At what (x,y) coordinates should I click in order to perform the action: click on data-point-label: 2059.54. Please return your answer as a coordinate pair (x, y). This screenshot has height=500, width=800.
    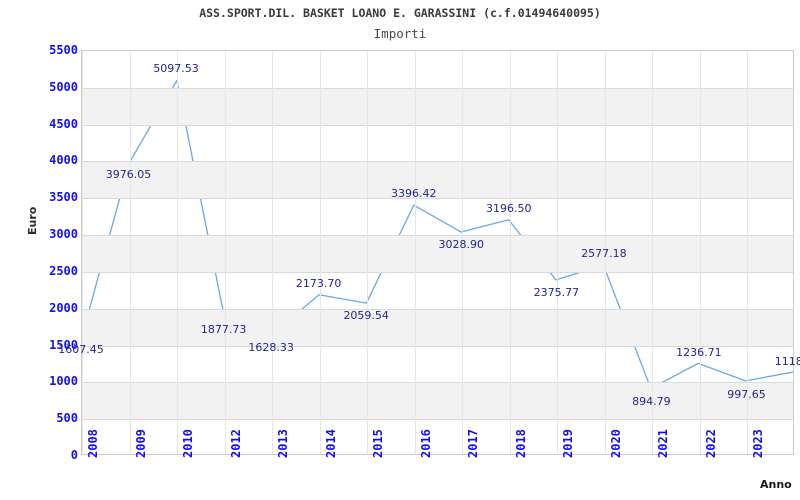
    Looking at the image, I should click on (366, 316).